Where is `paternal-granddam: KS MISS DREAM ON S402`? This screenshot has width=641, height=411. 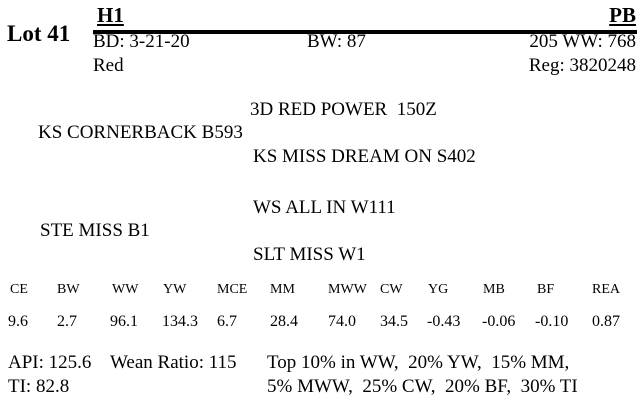 paternal-granddam: KS MISS DREAM ON S402 is located at coordinates (364, 156).